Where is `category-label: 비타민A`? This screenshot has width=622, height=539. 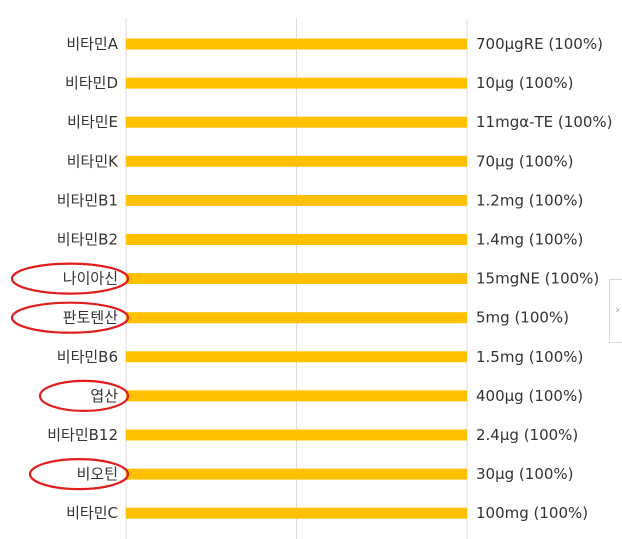 category-label: 비타민A is located at coordinates (92, 44).